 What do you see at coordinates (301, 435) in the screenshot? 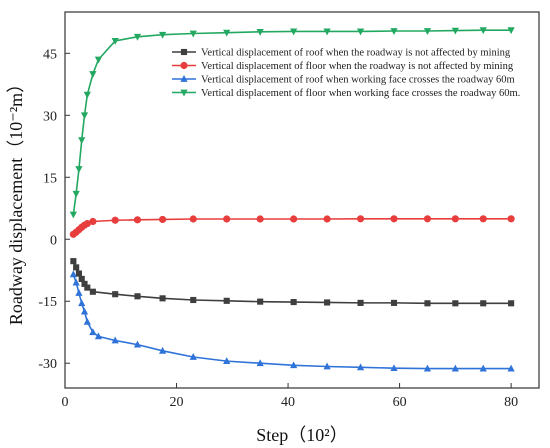
I see `x-axis-title: Step（10²）` at bounding box center [301, 435].